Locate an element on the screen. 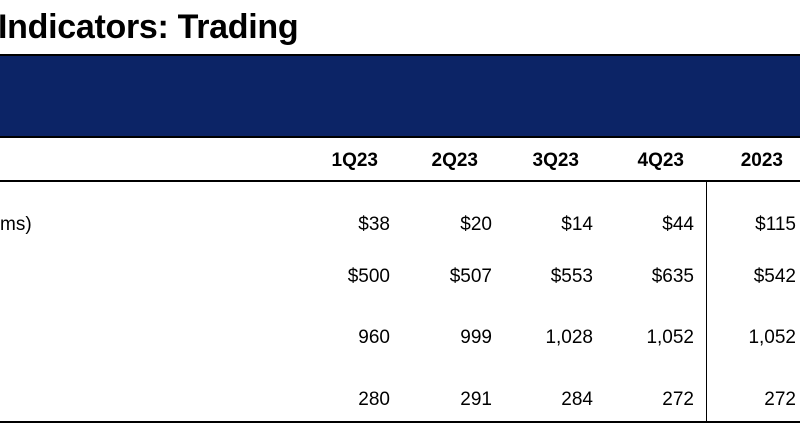  table-cell: 960 is located at coordinates (374, 337).